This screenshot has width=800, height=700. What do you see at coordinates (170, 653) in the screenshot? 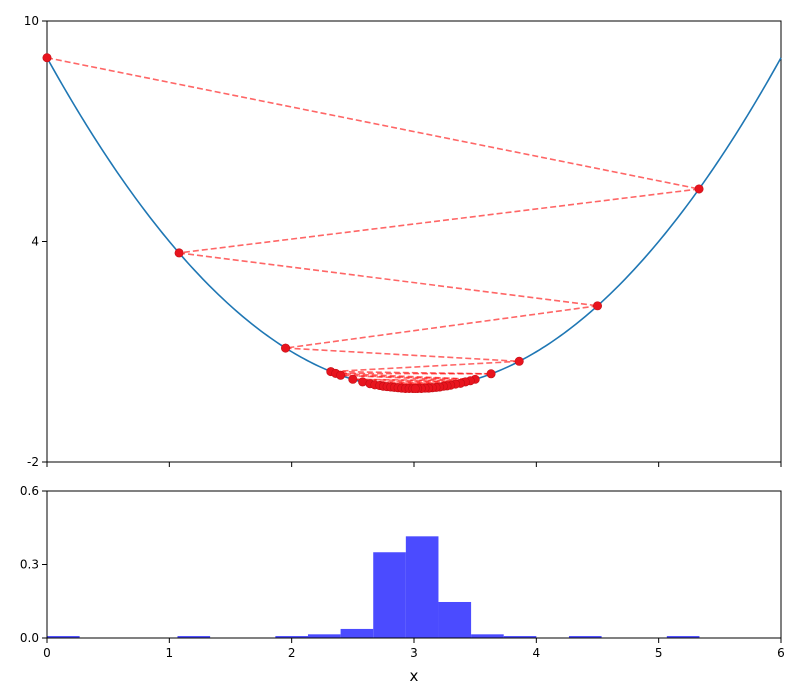
I see `x-tick-label: 1` at bounding box center [170, 653].